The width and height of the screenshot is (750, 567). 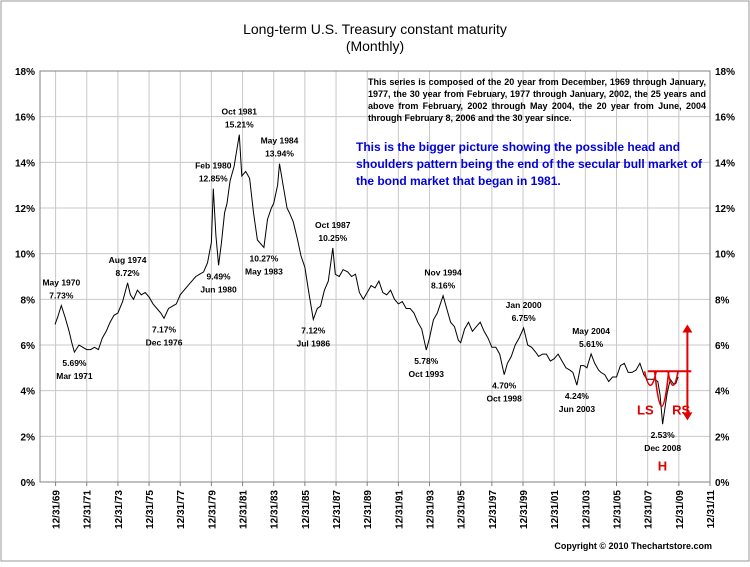 I want to click on annotation-value: 10.25%, so click(x=332, y=238).